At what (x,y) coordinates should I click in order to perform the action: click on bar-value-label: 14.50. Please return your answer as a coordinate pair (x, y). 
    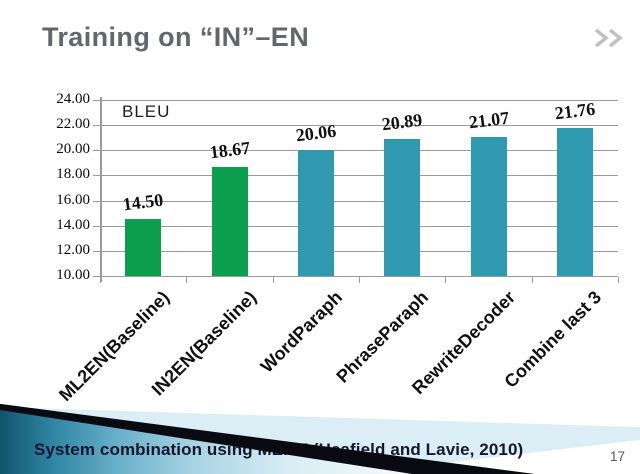
    Looking at the image, I should click on (143, 202).